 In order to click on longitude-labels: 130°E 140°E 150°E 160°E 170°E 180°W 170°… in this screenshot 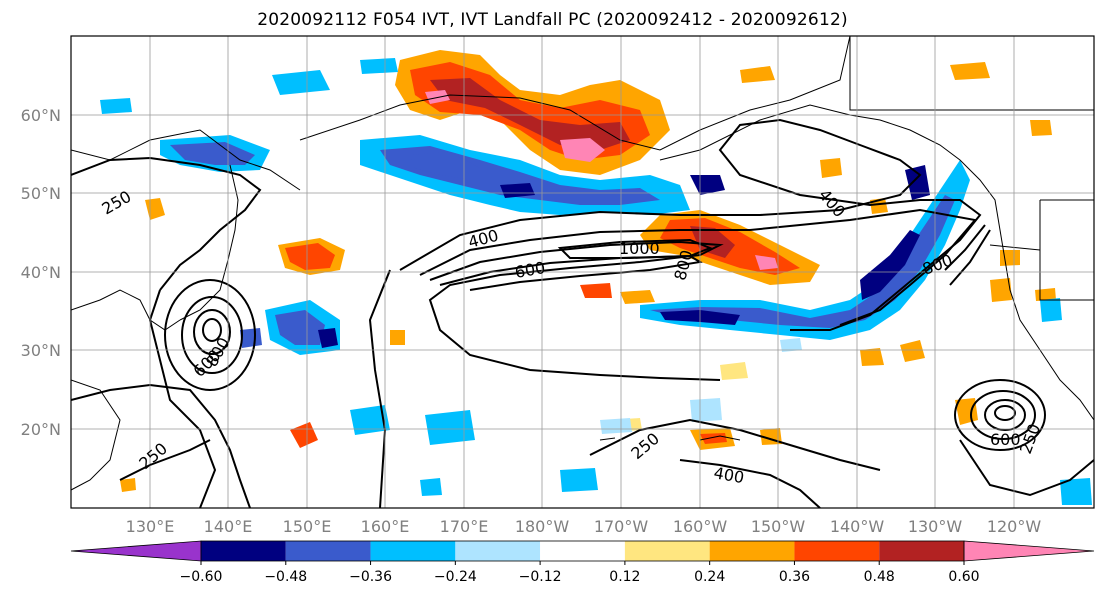, I will do `click(584, 526)`.